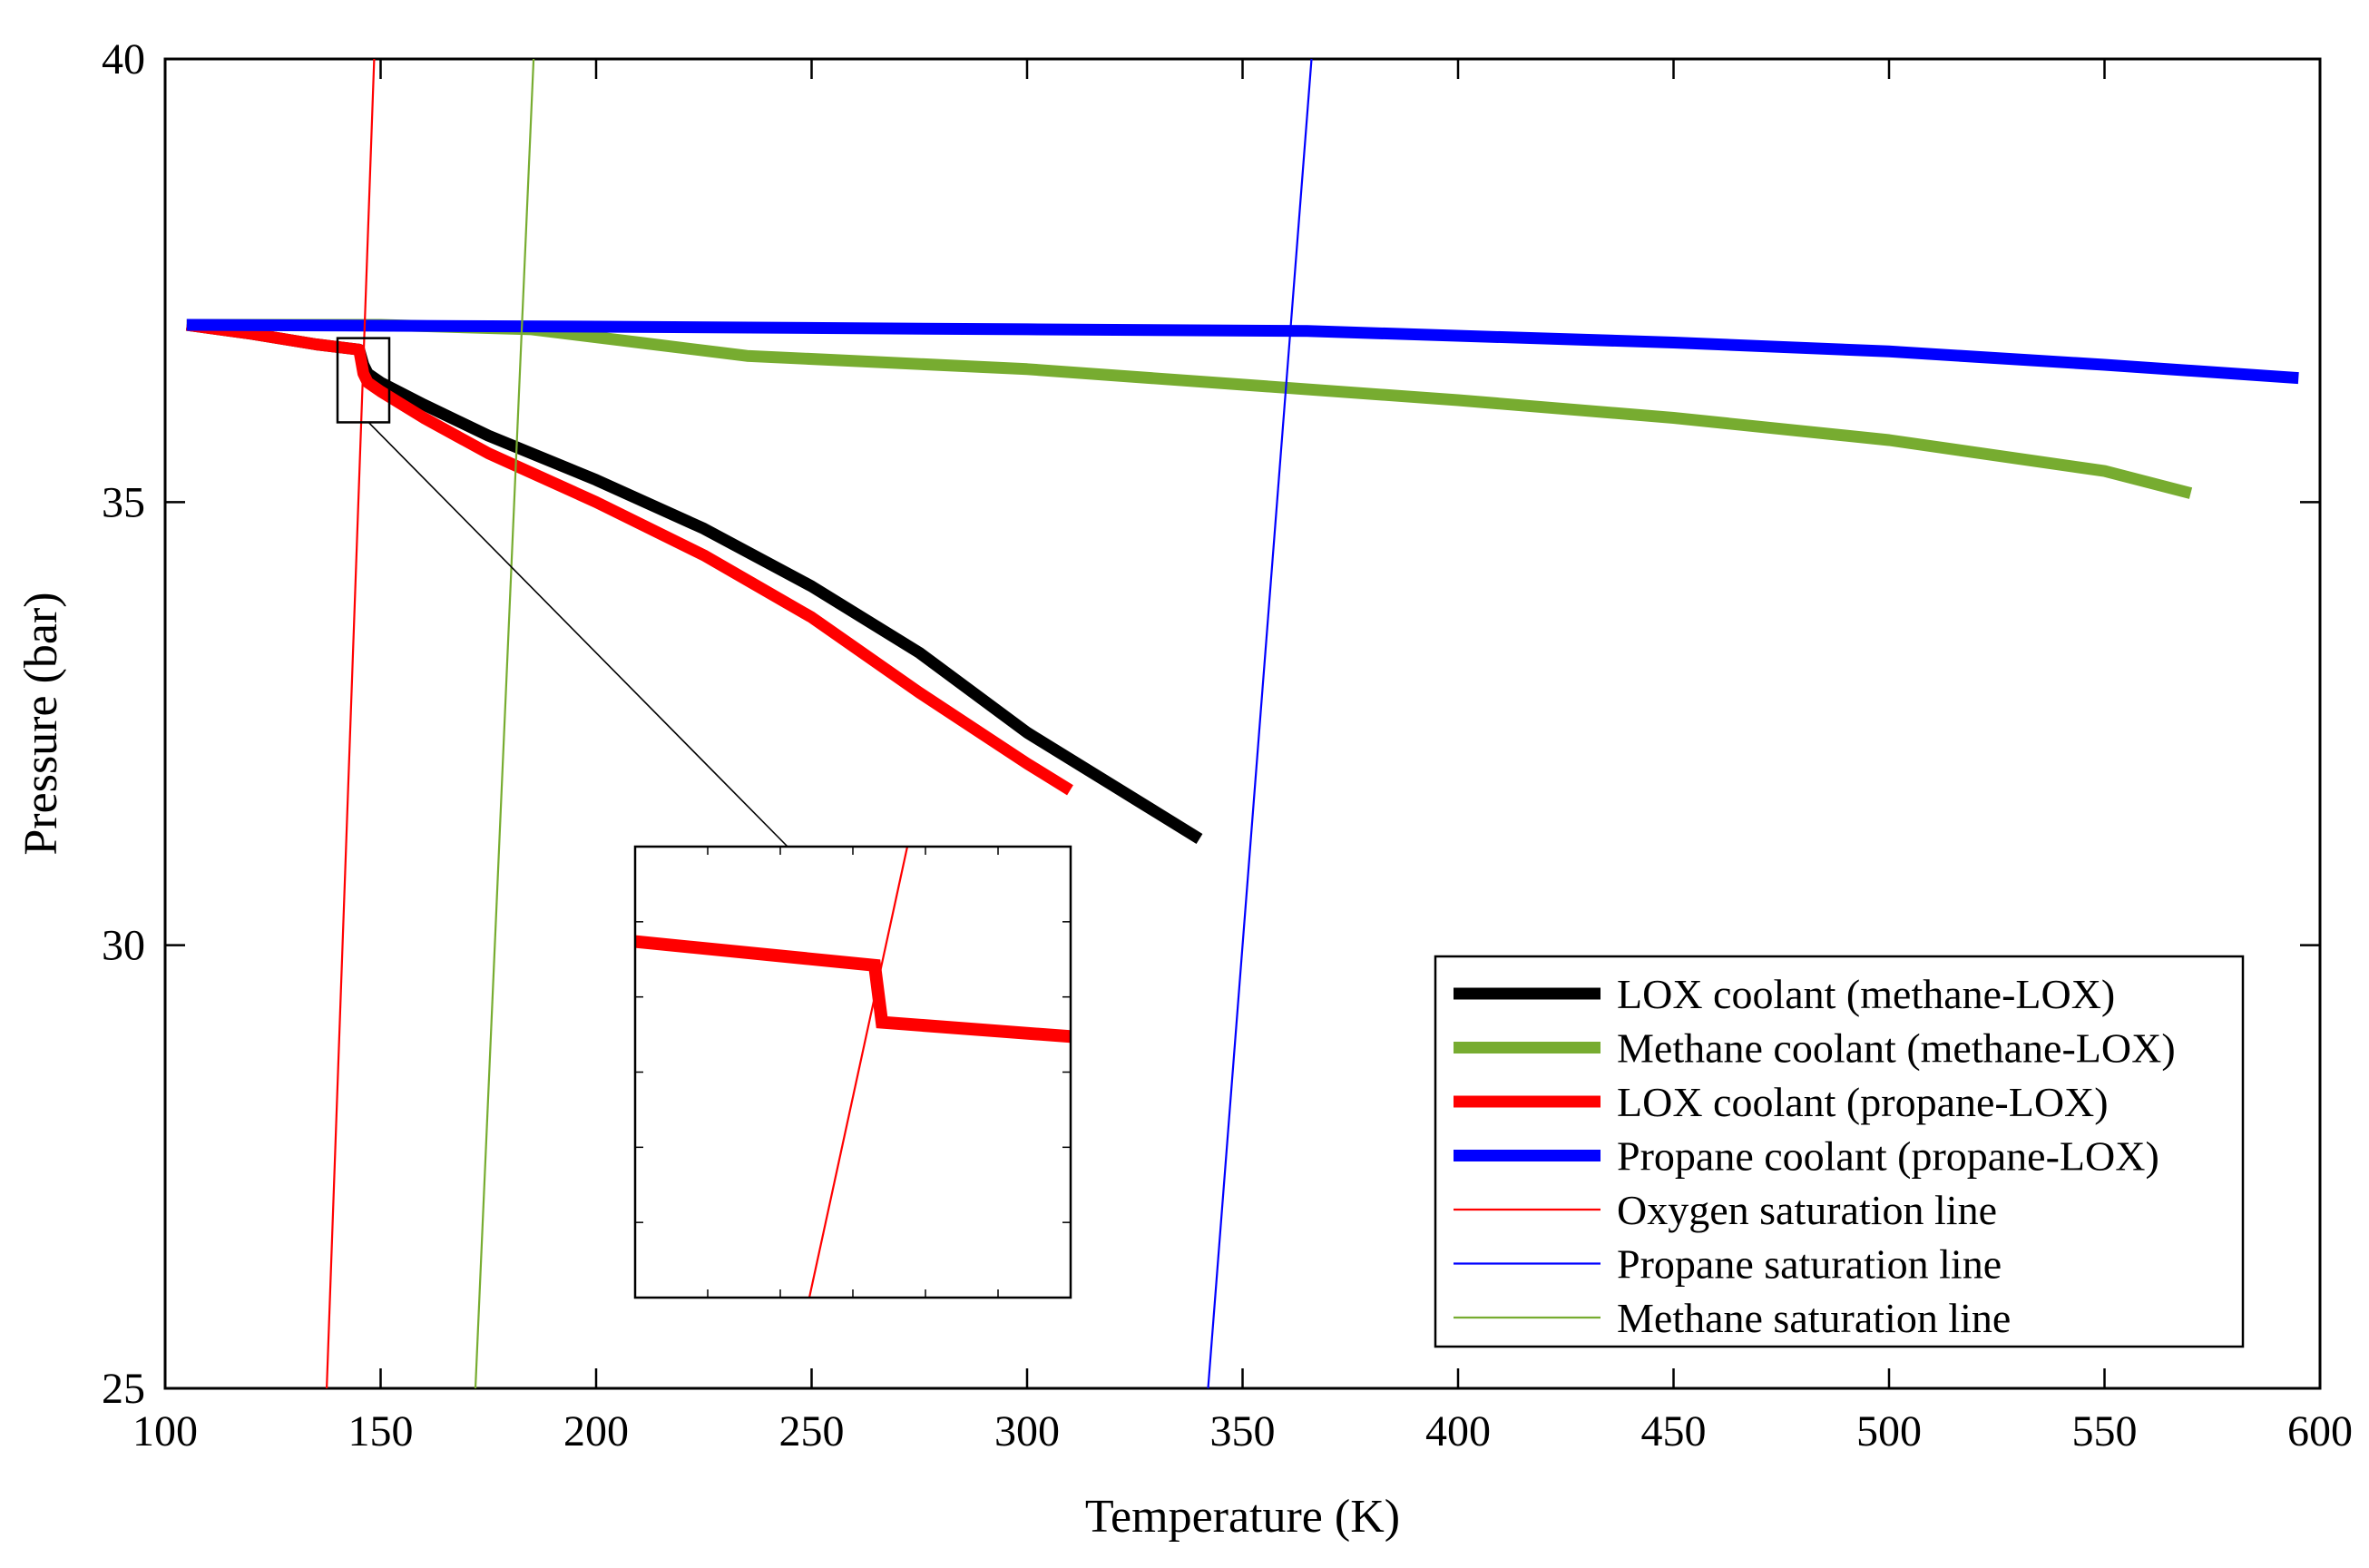 The image size is (2369, 1568). What do you see at coordinates (1814, 1318) in the screenshot?
I see `legend-label: Methane saturation line` at bounding box center [1814, 1318].